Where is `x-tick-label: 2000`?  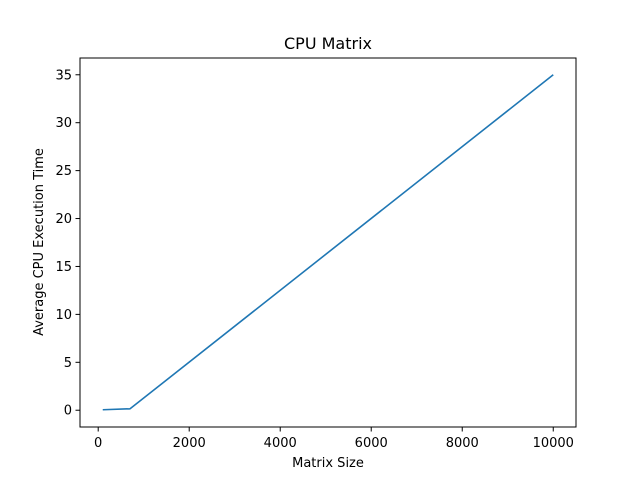 x-tick-label: 2000 is located at coordinates (189, 443).